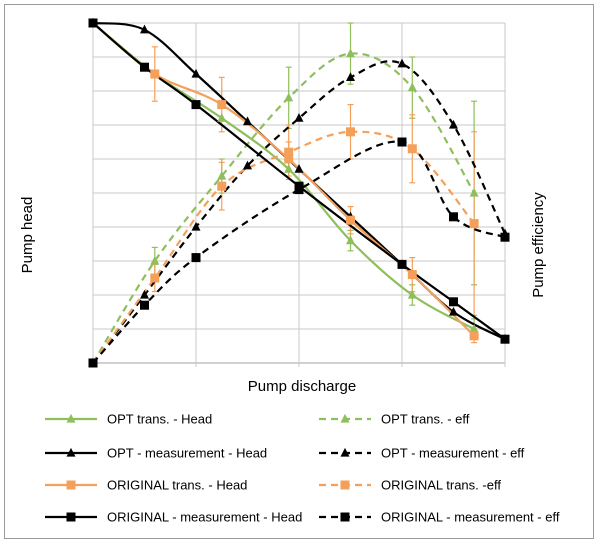 The width and height of the screenshot is (600, 544). Describe the element at coordinates (453, 453) in the screenshot. I see `legend-label: OPT - measurement - eff` at that location.